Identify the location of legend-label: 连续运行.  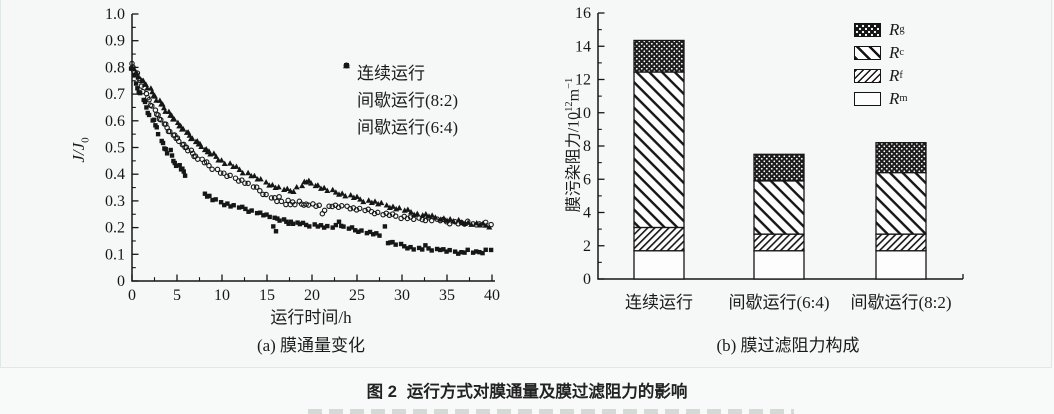
(391, 73).